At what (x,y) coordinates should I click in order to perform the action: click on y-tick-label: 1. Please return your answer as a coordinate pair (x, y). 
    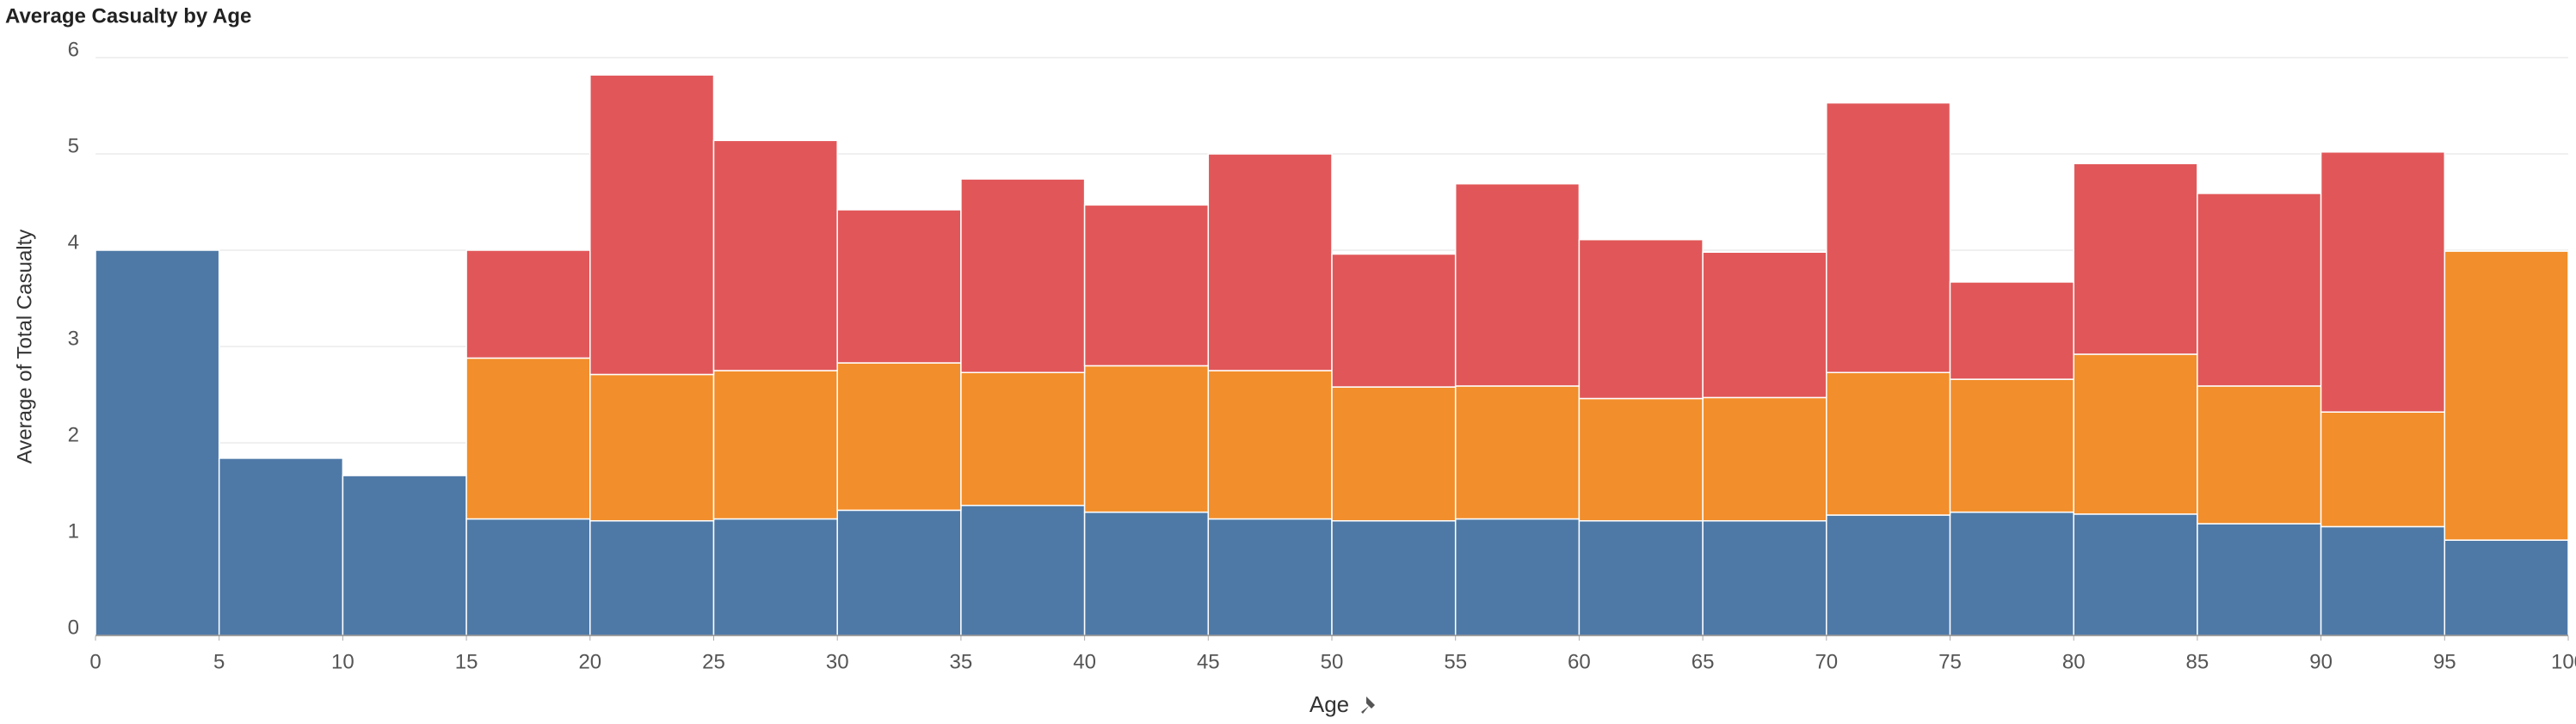
    Looking at the image, I should click on (73, 531).